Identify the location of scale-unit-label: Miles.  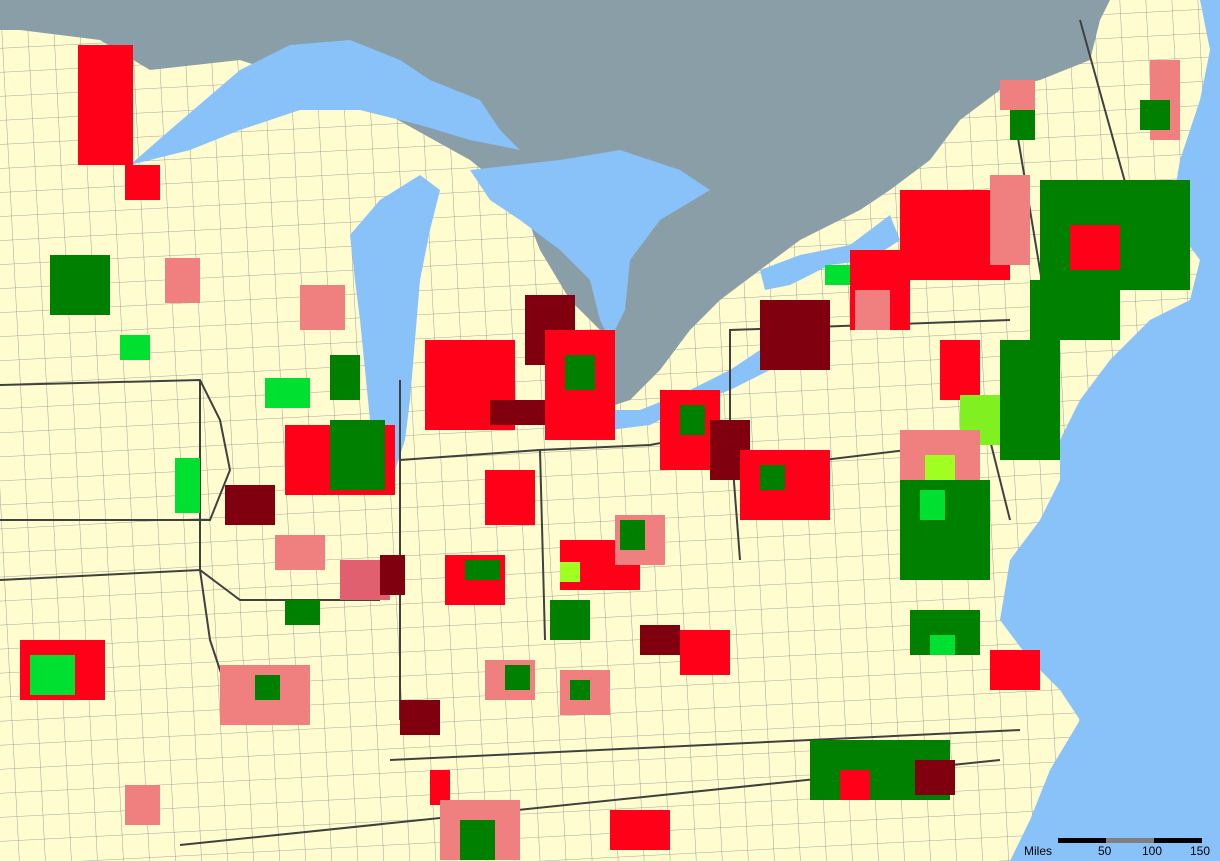
(1038, 851).